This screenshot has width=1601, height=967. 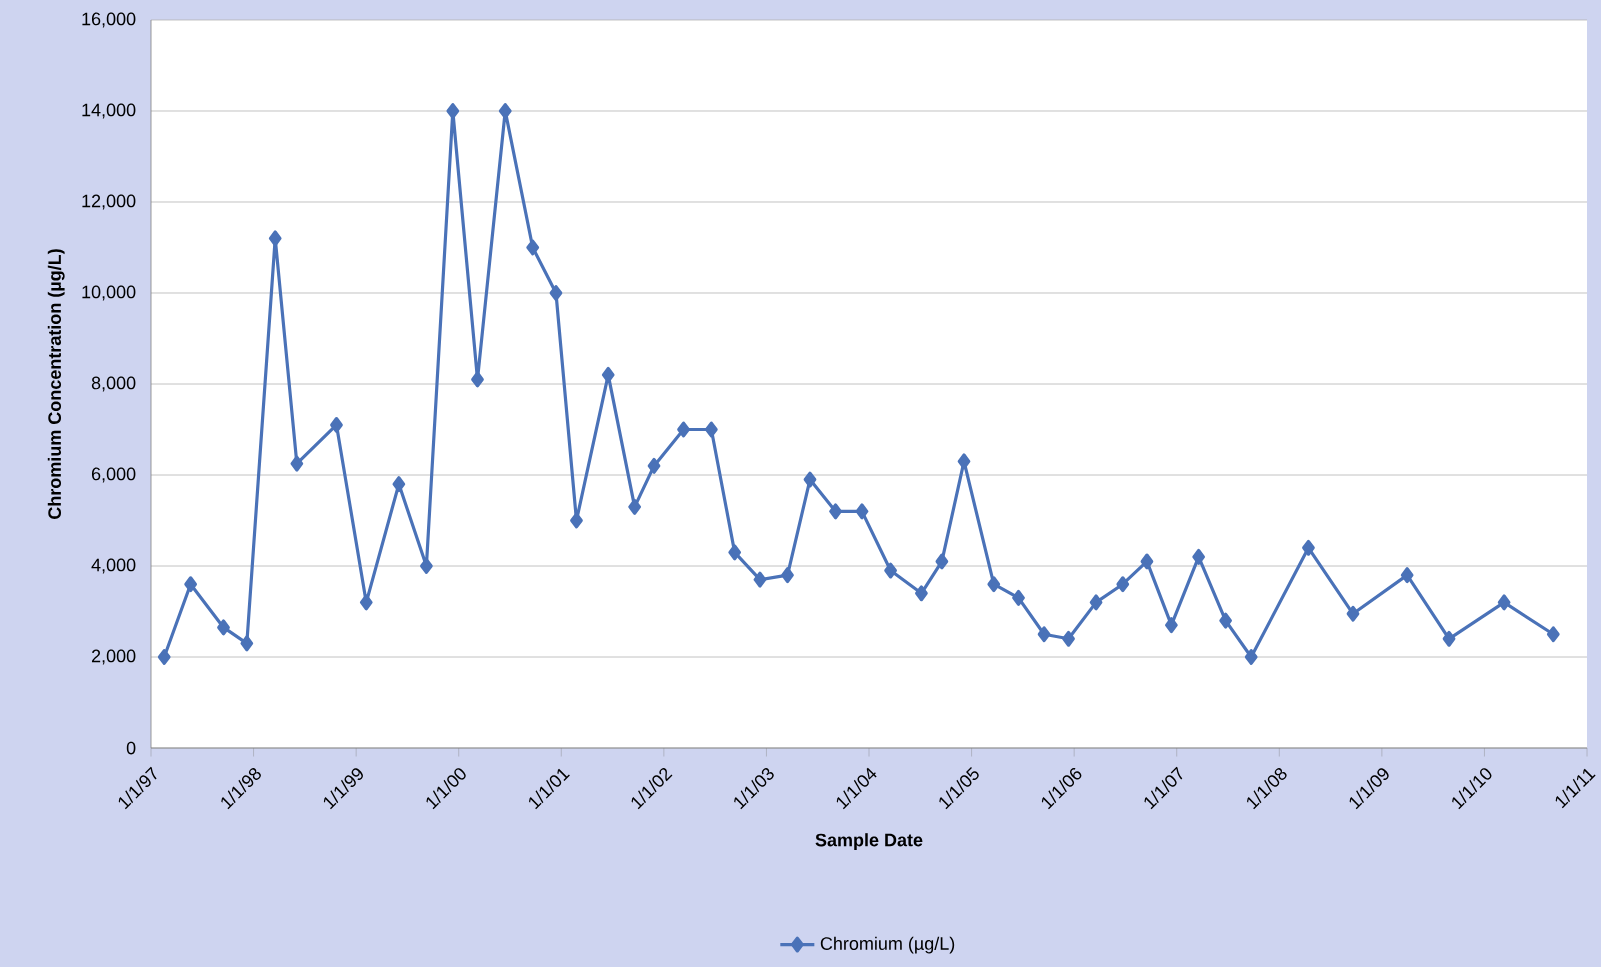 I want to click on y-tick-label: 4,000, so click(x=113, y=566).